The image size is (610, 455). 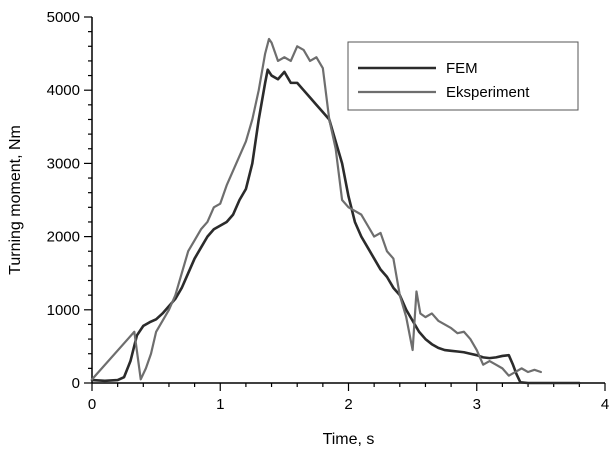 What do you see at coordinates (63, 90) in the screenshot?
I see `y-tick-label: 4000` at bounding box center [63, 90].